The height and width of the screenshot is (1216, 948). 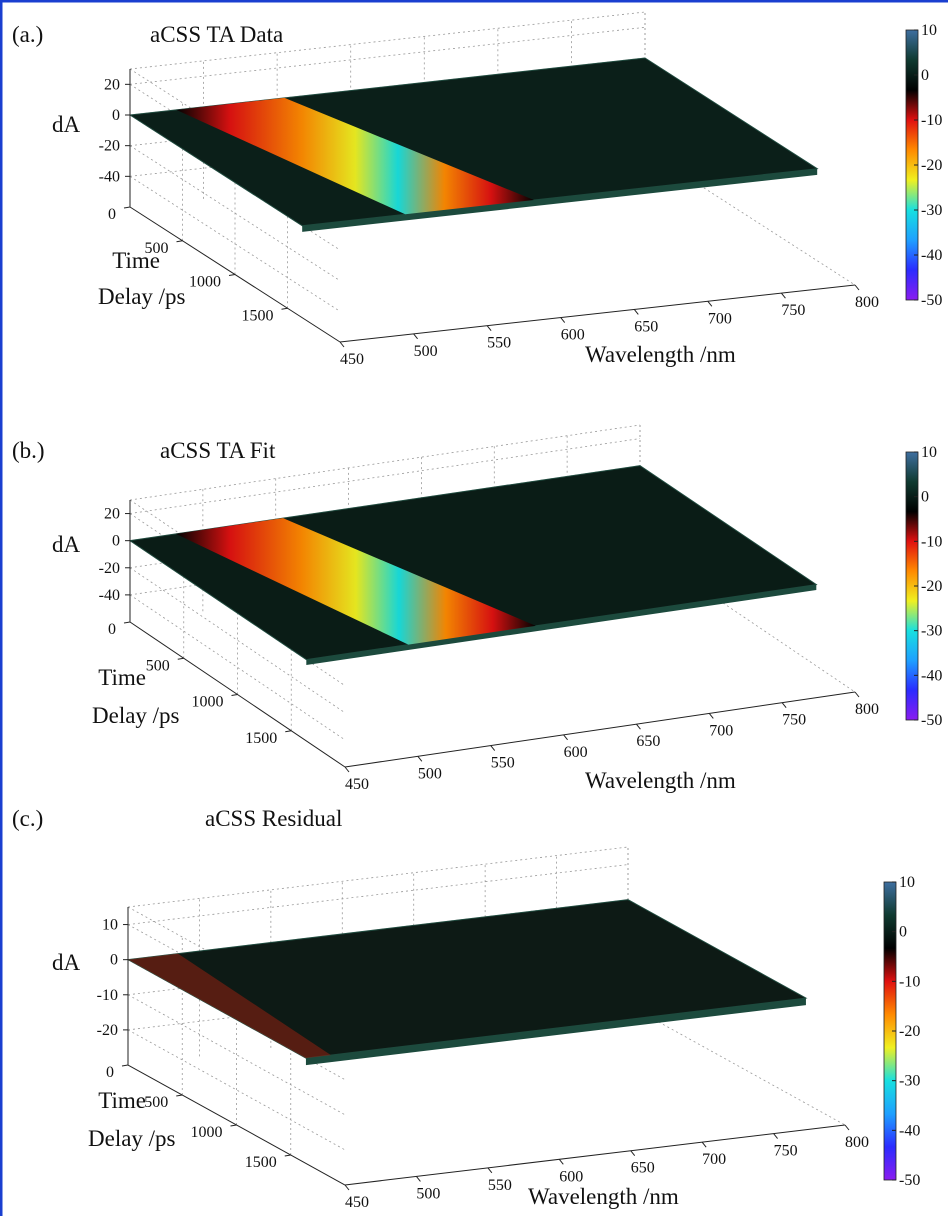 What do you see at coordinates (857, 1142) in the screenshot?
I see `x-tick-label: 800` at bounding box center [857, 1142].